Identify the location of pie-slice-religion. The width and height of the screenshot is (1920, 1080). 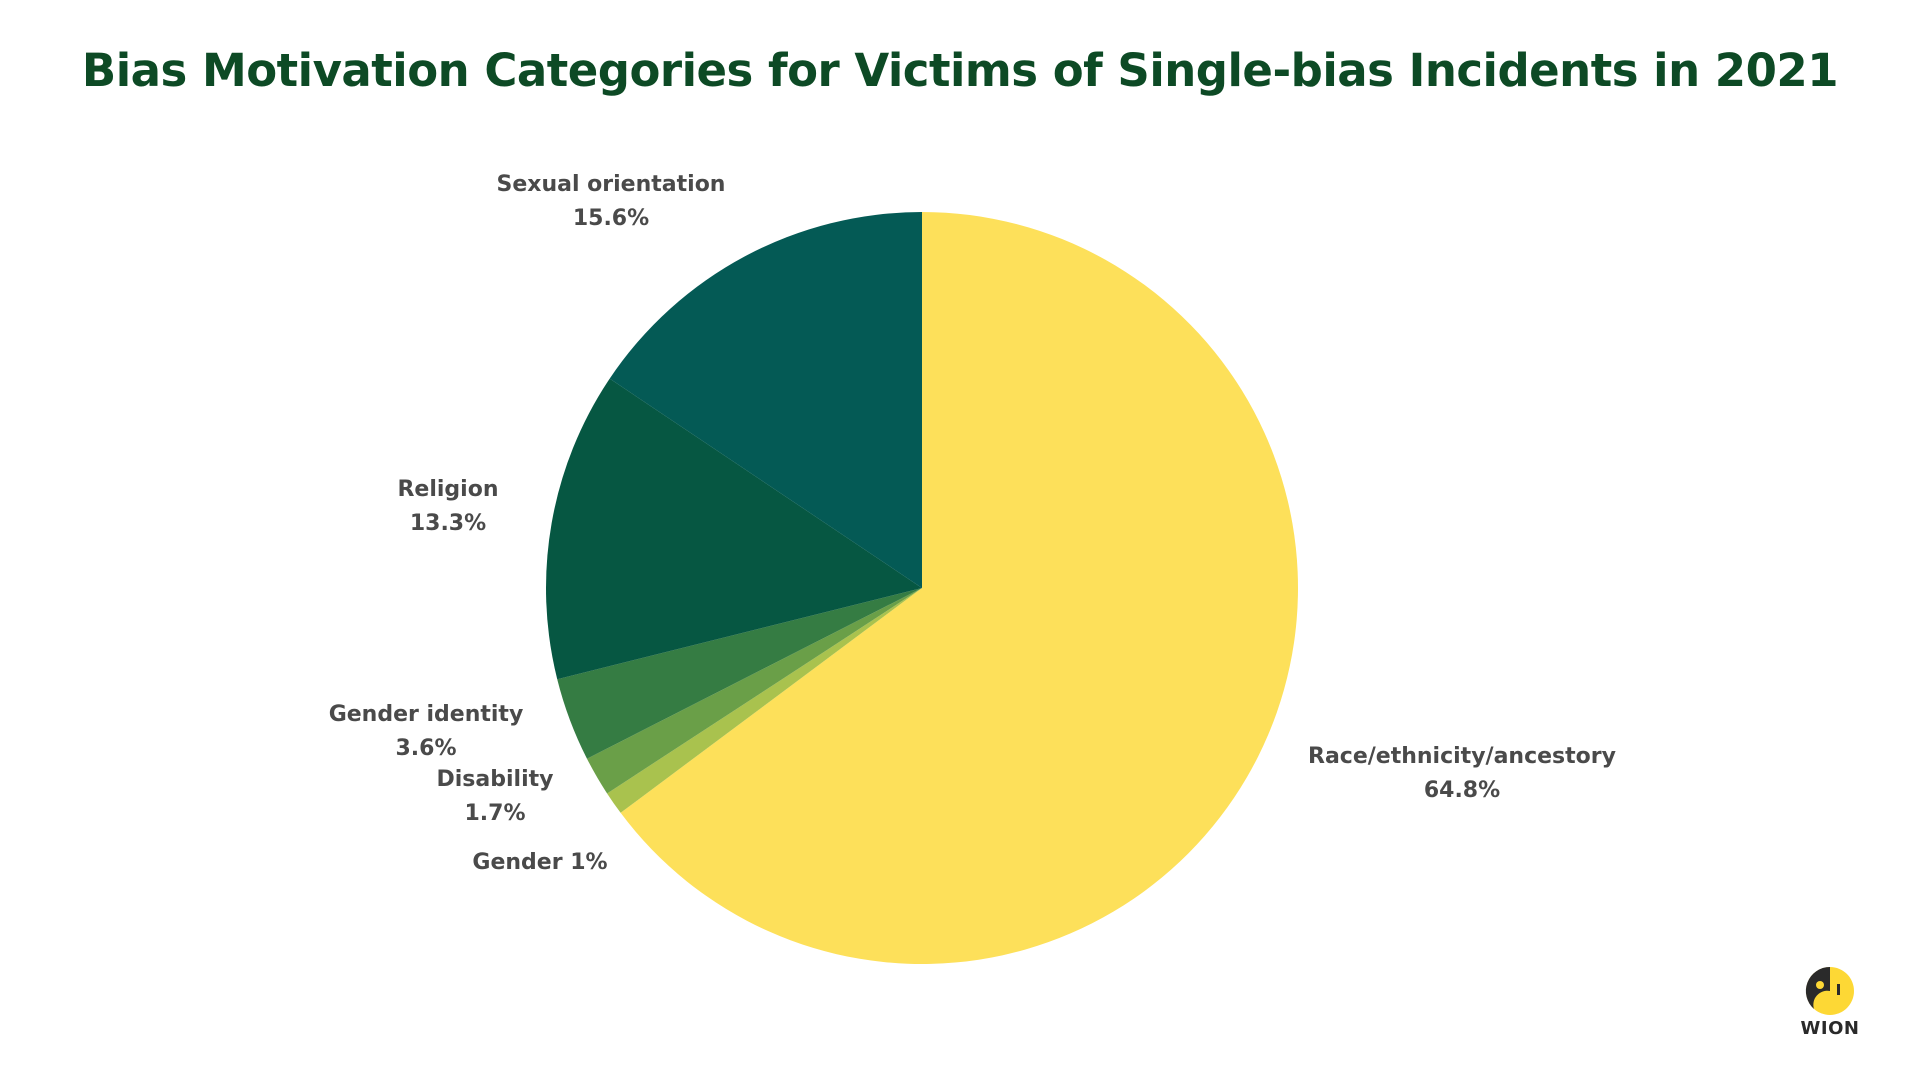
(733, 529).